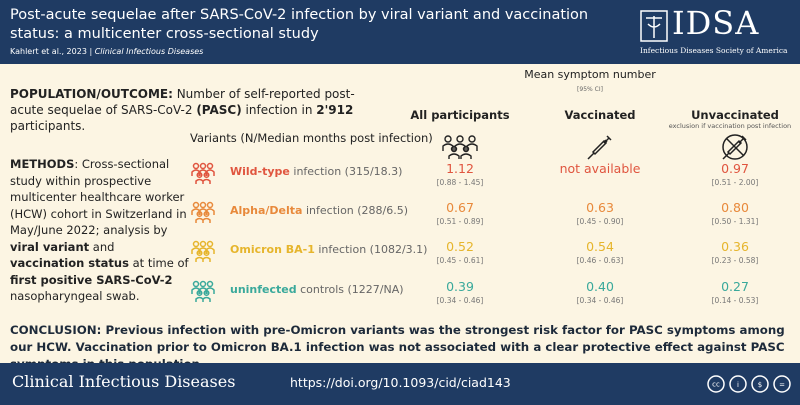 This screenshot has height=405, width=800. I want to click on confidence-interval: [0.46 - 0.63], so click(600, 260).